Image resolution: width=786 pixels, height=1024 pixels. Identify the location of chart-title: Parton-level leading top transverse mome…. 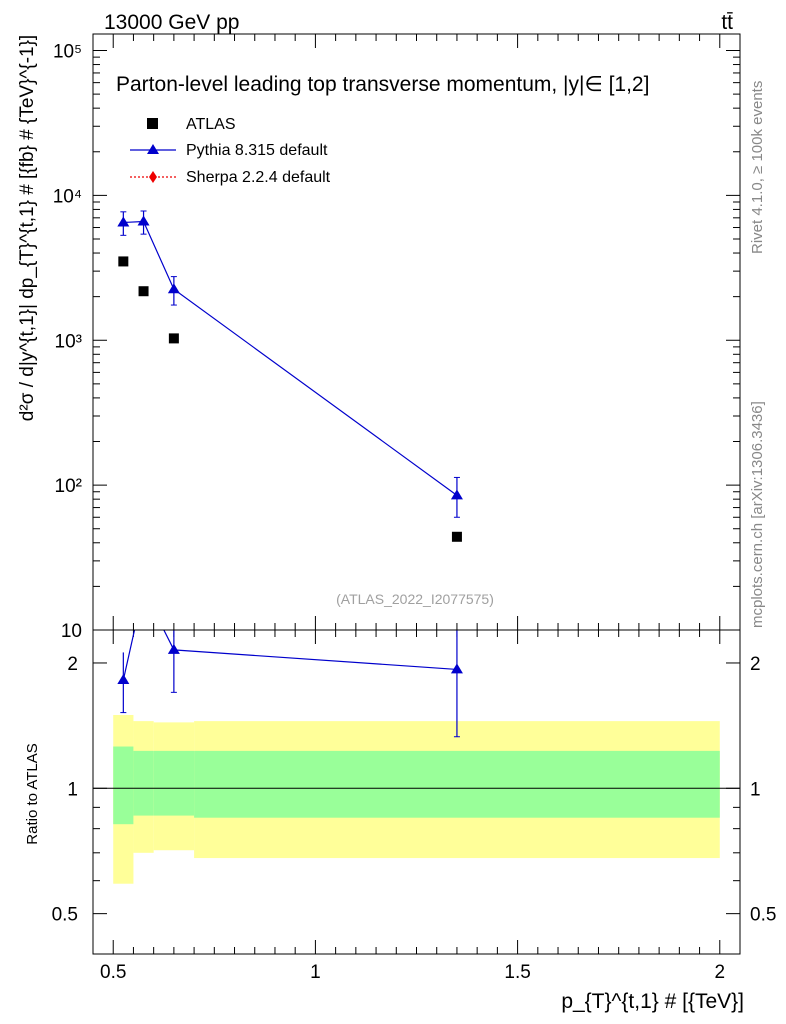
(382, 84).